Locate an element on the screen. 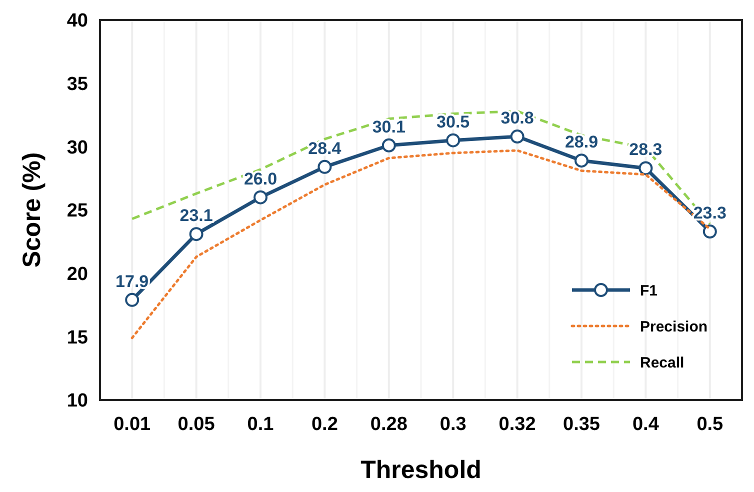 The image size is (754, 492). legend-label: Precision is located at coordinates (674, 327).